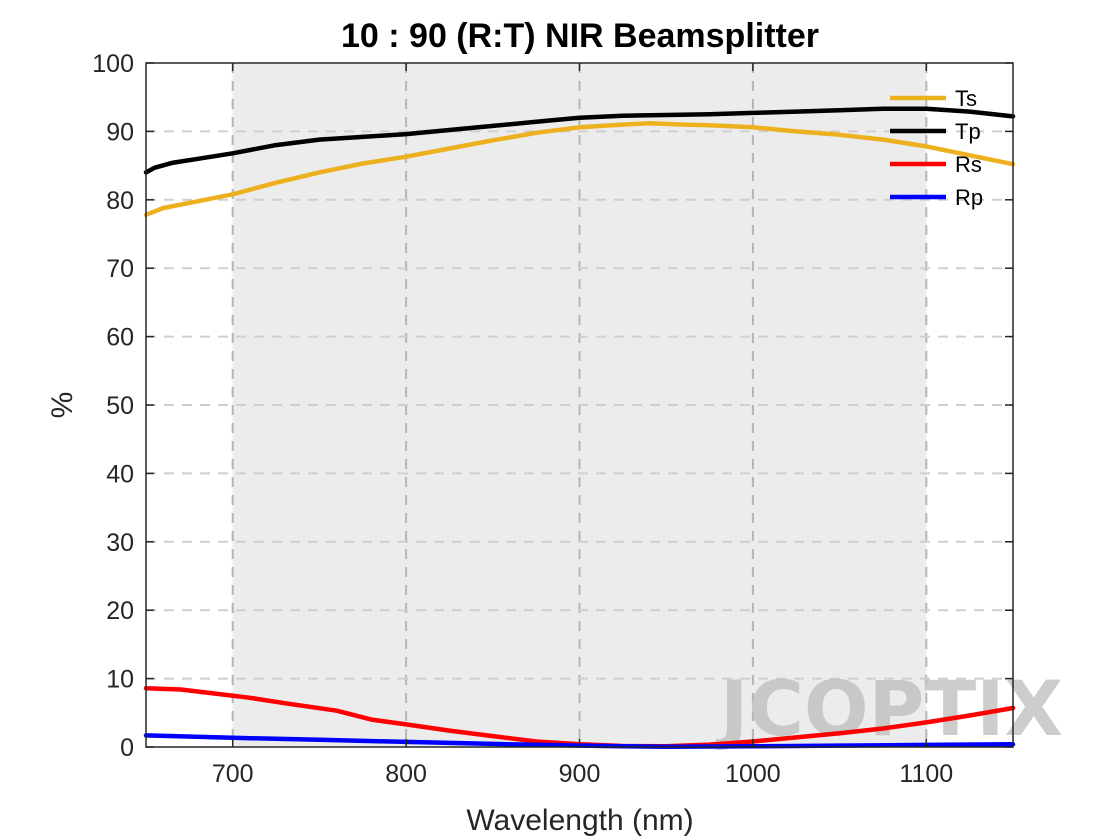 This screenshot has width=1120, height=840. What do you see at coordinates (753, 774) in the screenshot?
I see `x-tick-label: 1000` at bounding box center [753, 774].